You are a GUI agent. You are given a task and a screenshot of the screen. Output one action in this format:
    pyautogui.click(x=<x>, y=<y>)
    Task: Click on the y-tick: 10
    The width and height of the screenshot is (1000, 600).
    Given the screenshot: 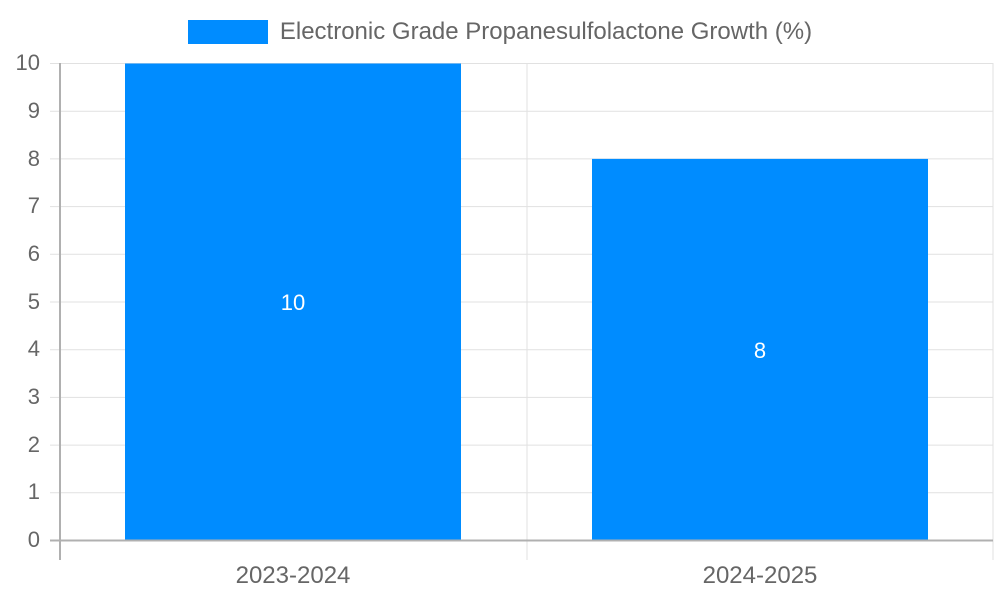 What is the action you would take?
    pyautogui.click(x=27, y=62)
    